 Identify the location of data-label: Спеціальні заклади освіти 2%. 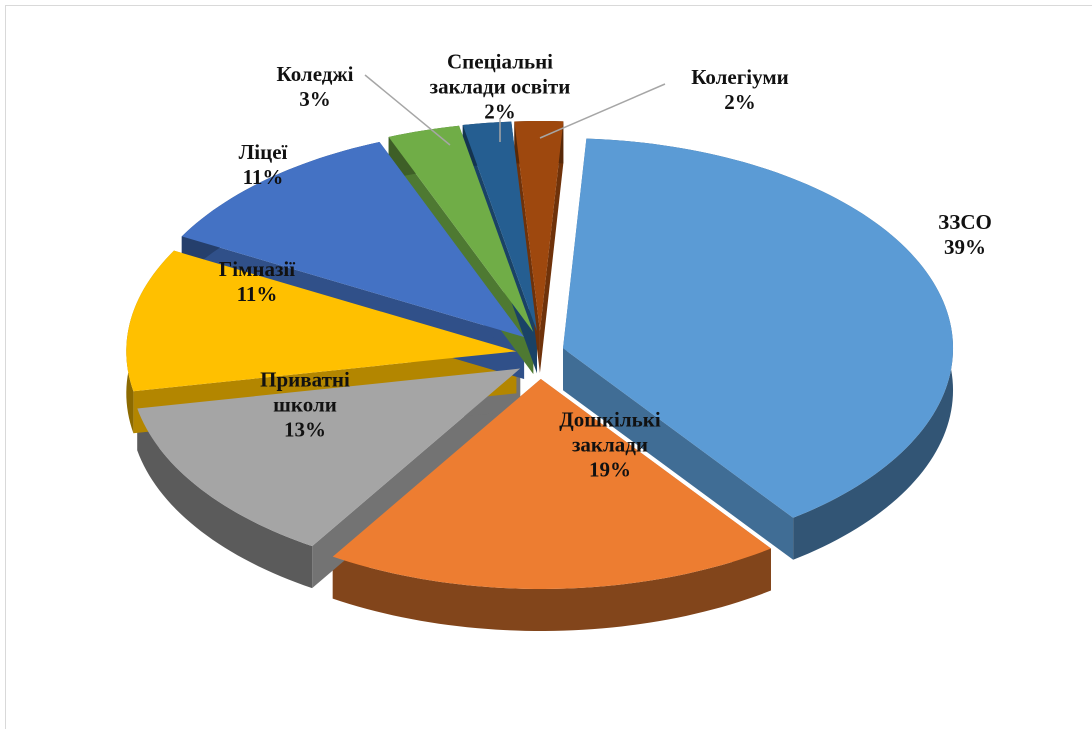
(500, 87).